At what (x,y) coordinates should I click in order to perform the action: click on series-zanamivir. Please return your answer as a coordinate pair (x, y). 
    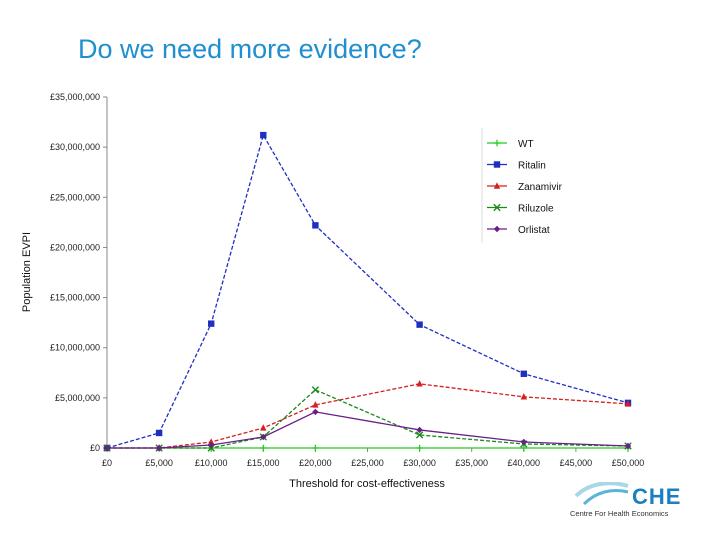
    Looking at the image, I should click on (367, 415).